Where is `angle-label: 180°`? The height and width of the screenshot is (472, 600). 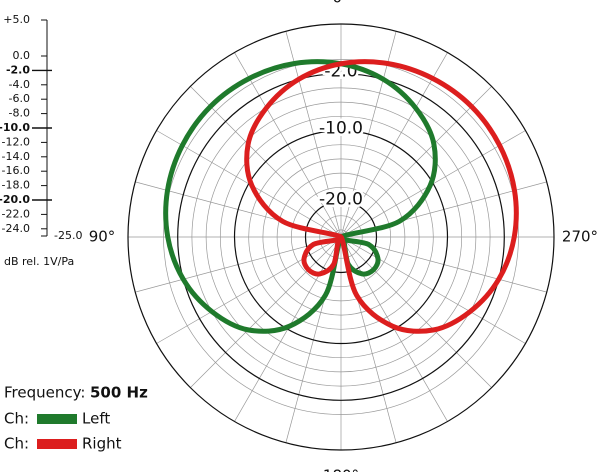
angle-label: 180° is located at coordinates (341, 469).